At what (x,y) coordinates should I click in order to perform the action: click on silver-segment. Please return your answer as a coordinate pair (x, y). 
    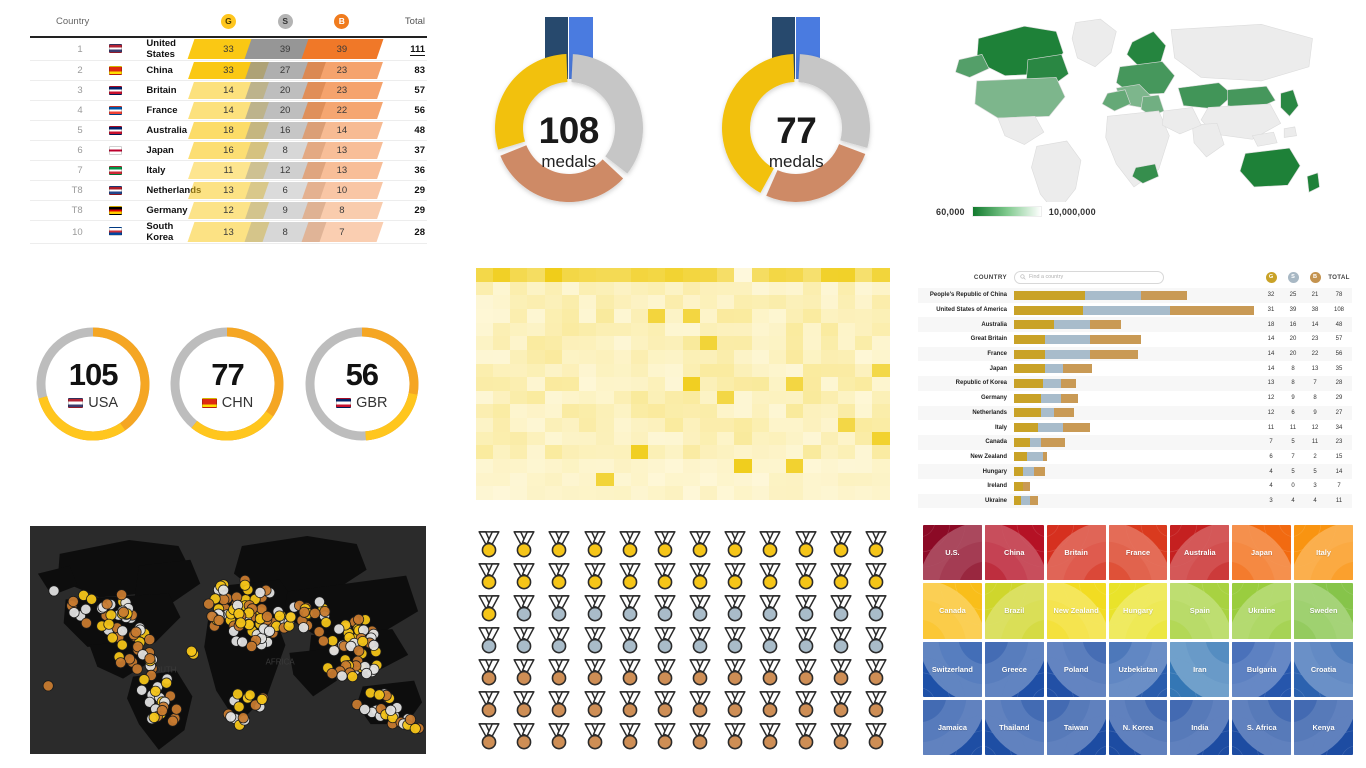
    Looking at the image, I should click on (607, 114).